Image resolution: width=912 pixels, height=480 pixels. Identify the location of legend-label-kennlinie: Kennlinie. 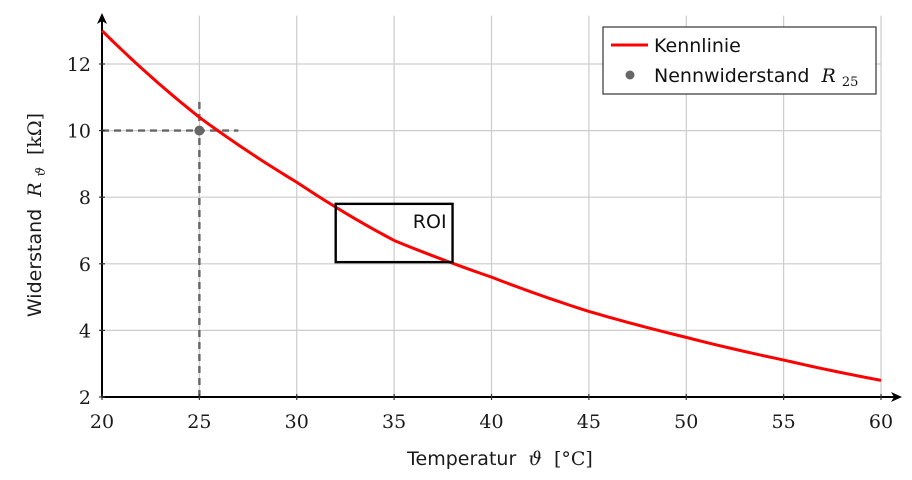
(697, 46).